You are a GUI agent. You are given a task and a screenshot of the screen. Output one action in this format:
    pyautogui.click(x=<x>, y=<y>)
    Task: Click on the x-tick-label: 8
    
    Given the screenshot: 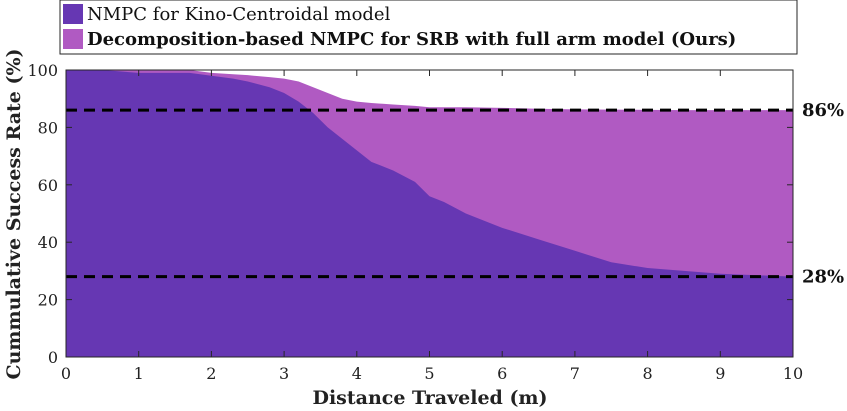 What is the action you would take?
    pyautogui.click(x=648, y=373)
    